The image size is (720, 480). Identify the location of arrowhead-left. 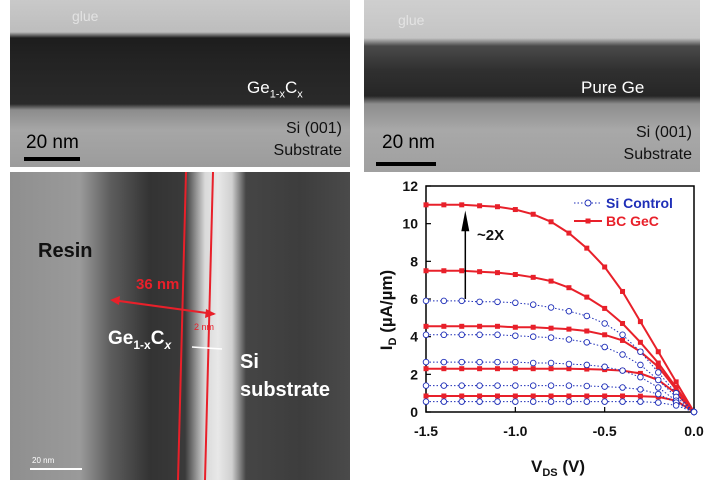
(115, 300).